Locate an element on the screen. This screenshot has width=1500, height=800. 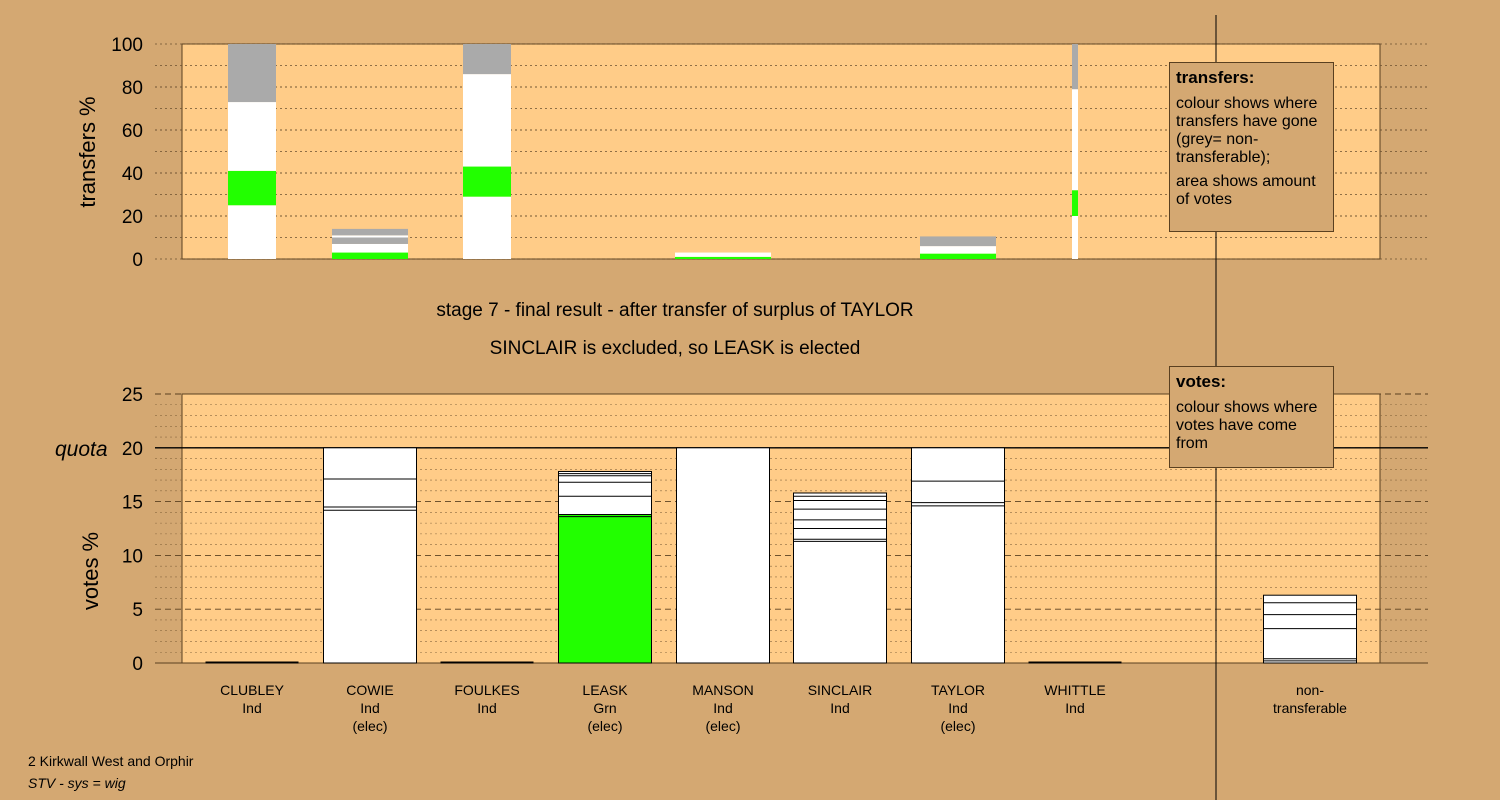
candidate-name: FOULKES is located at coordinates (486, 690).